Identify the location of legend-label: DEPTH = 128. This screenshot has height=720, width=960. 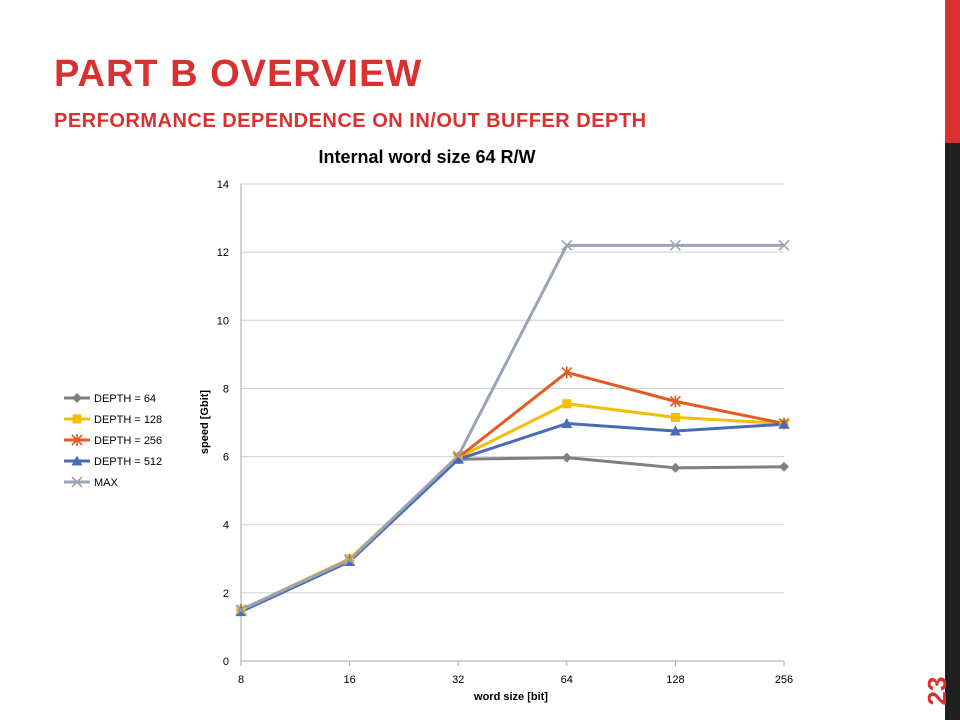
(128, 420).